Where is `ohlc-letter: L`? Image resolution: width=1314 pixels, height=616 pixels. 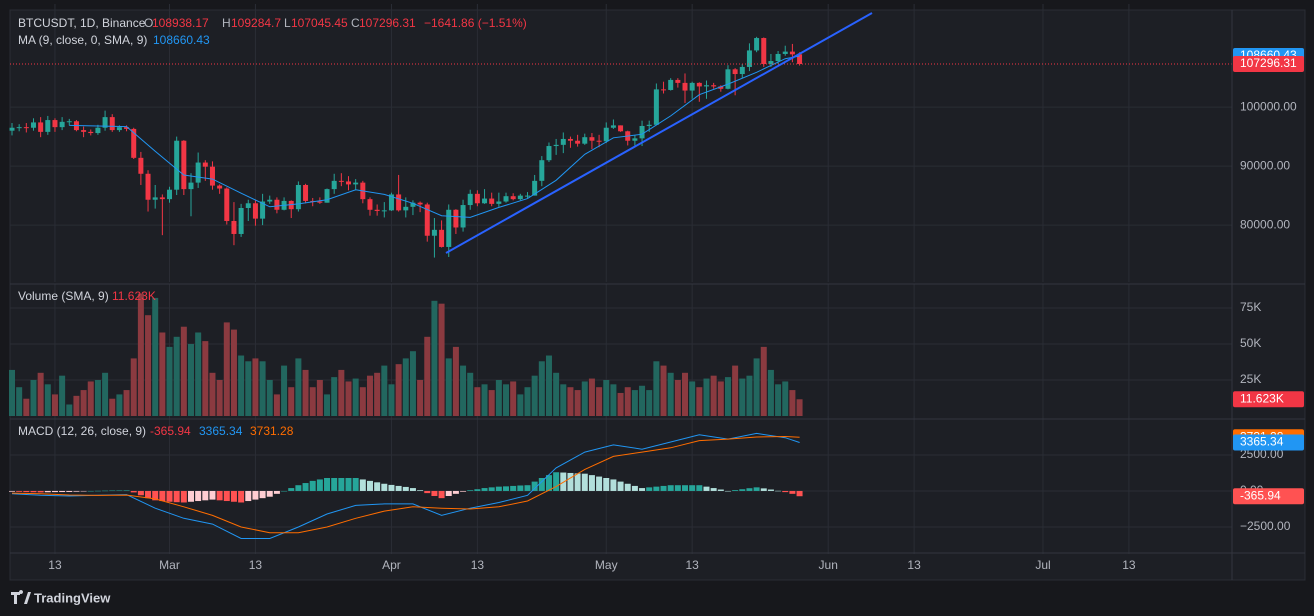
ohlc-letter: L is located at coordinates (287, 23).